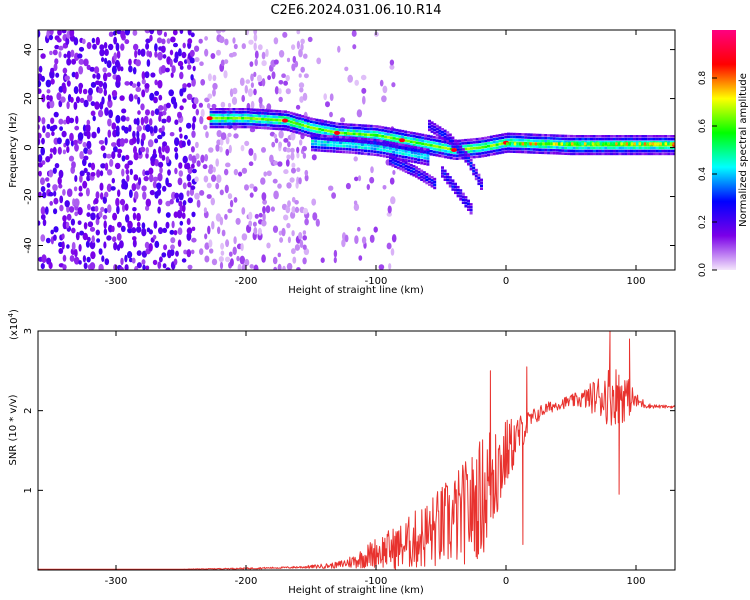  Describe the element at coordinates (560, 150) in the screenshot. I see `heat-cell-1955` at that location.